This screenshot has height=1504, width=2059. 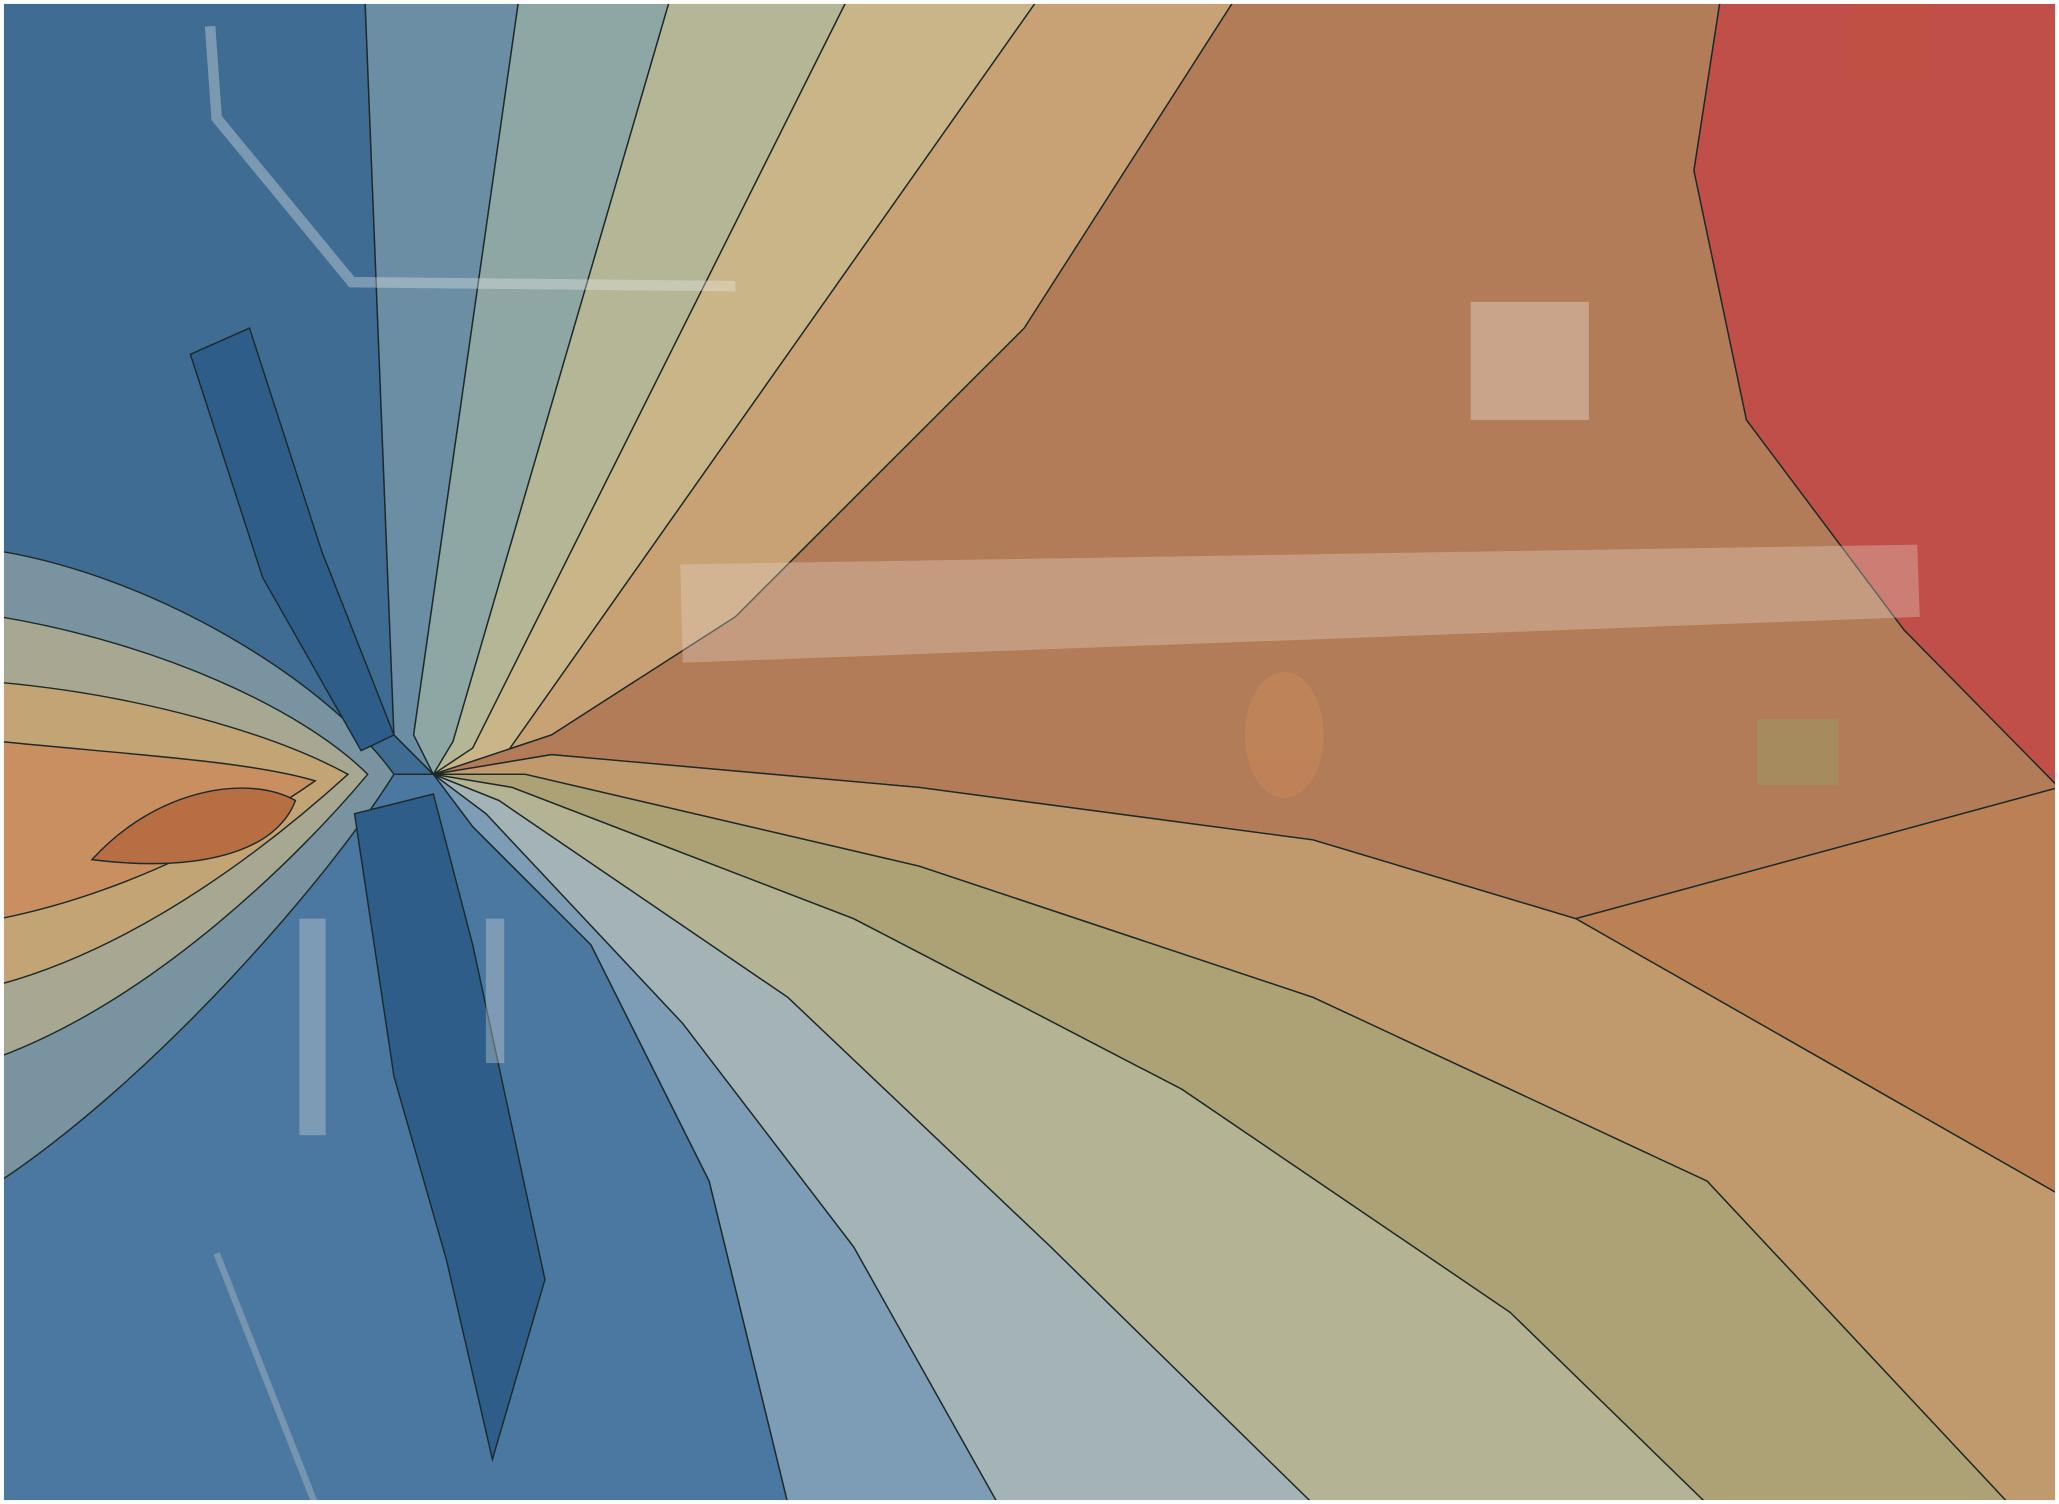 What do you see at coordinates (1284, 734) in the screenshot?
I see `track` at bounding box center [1284, 734].